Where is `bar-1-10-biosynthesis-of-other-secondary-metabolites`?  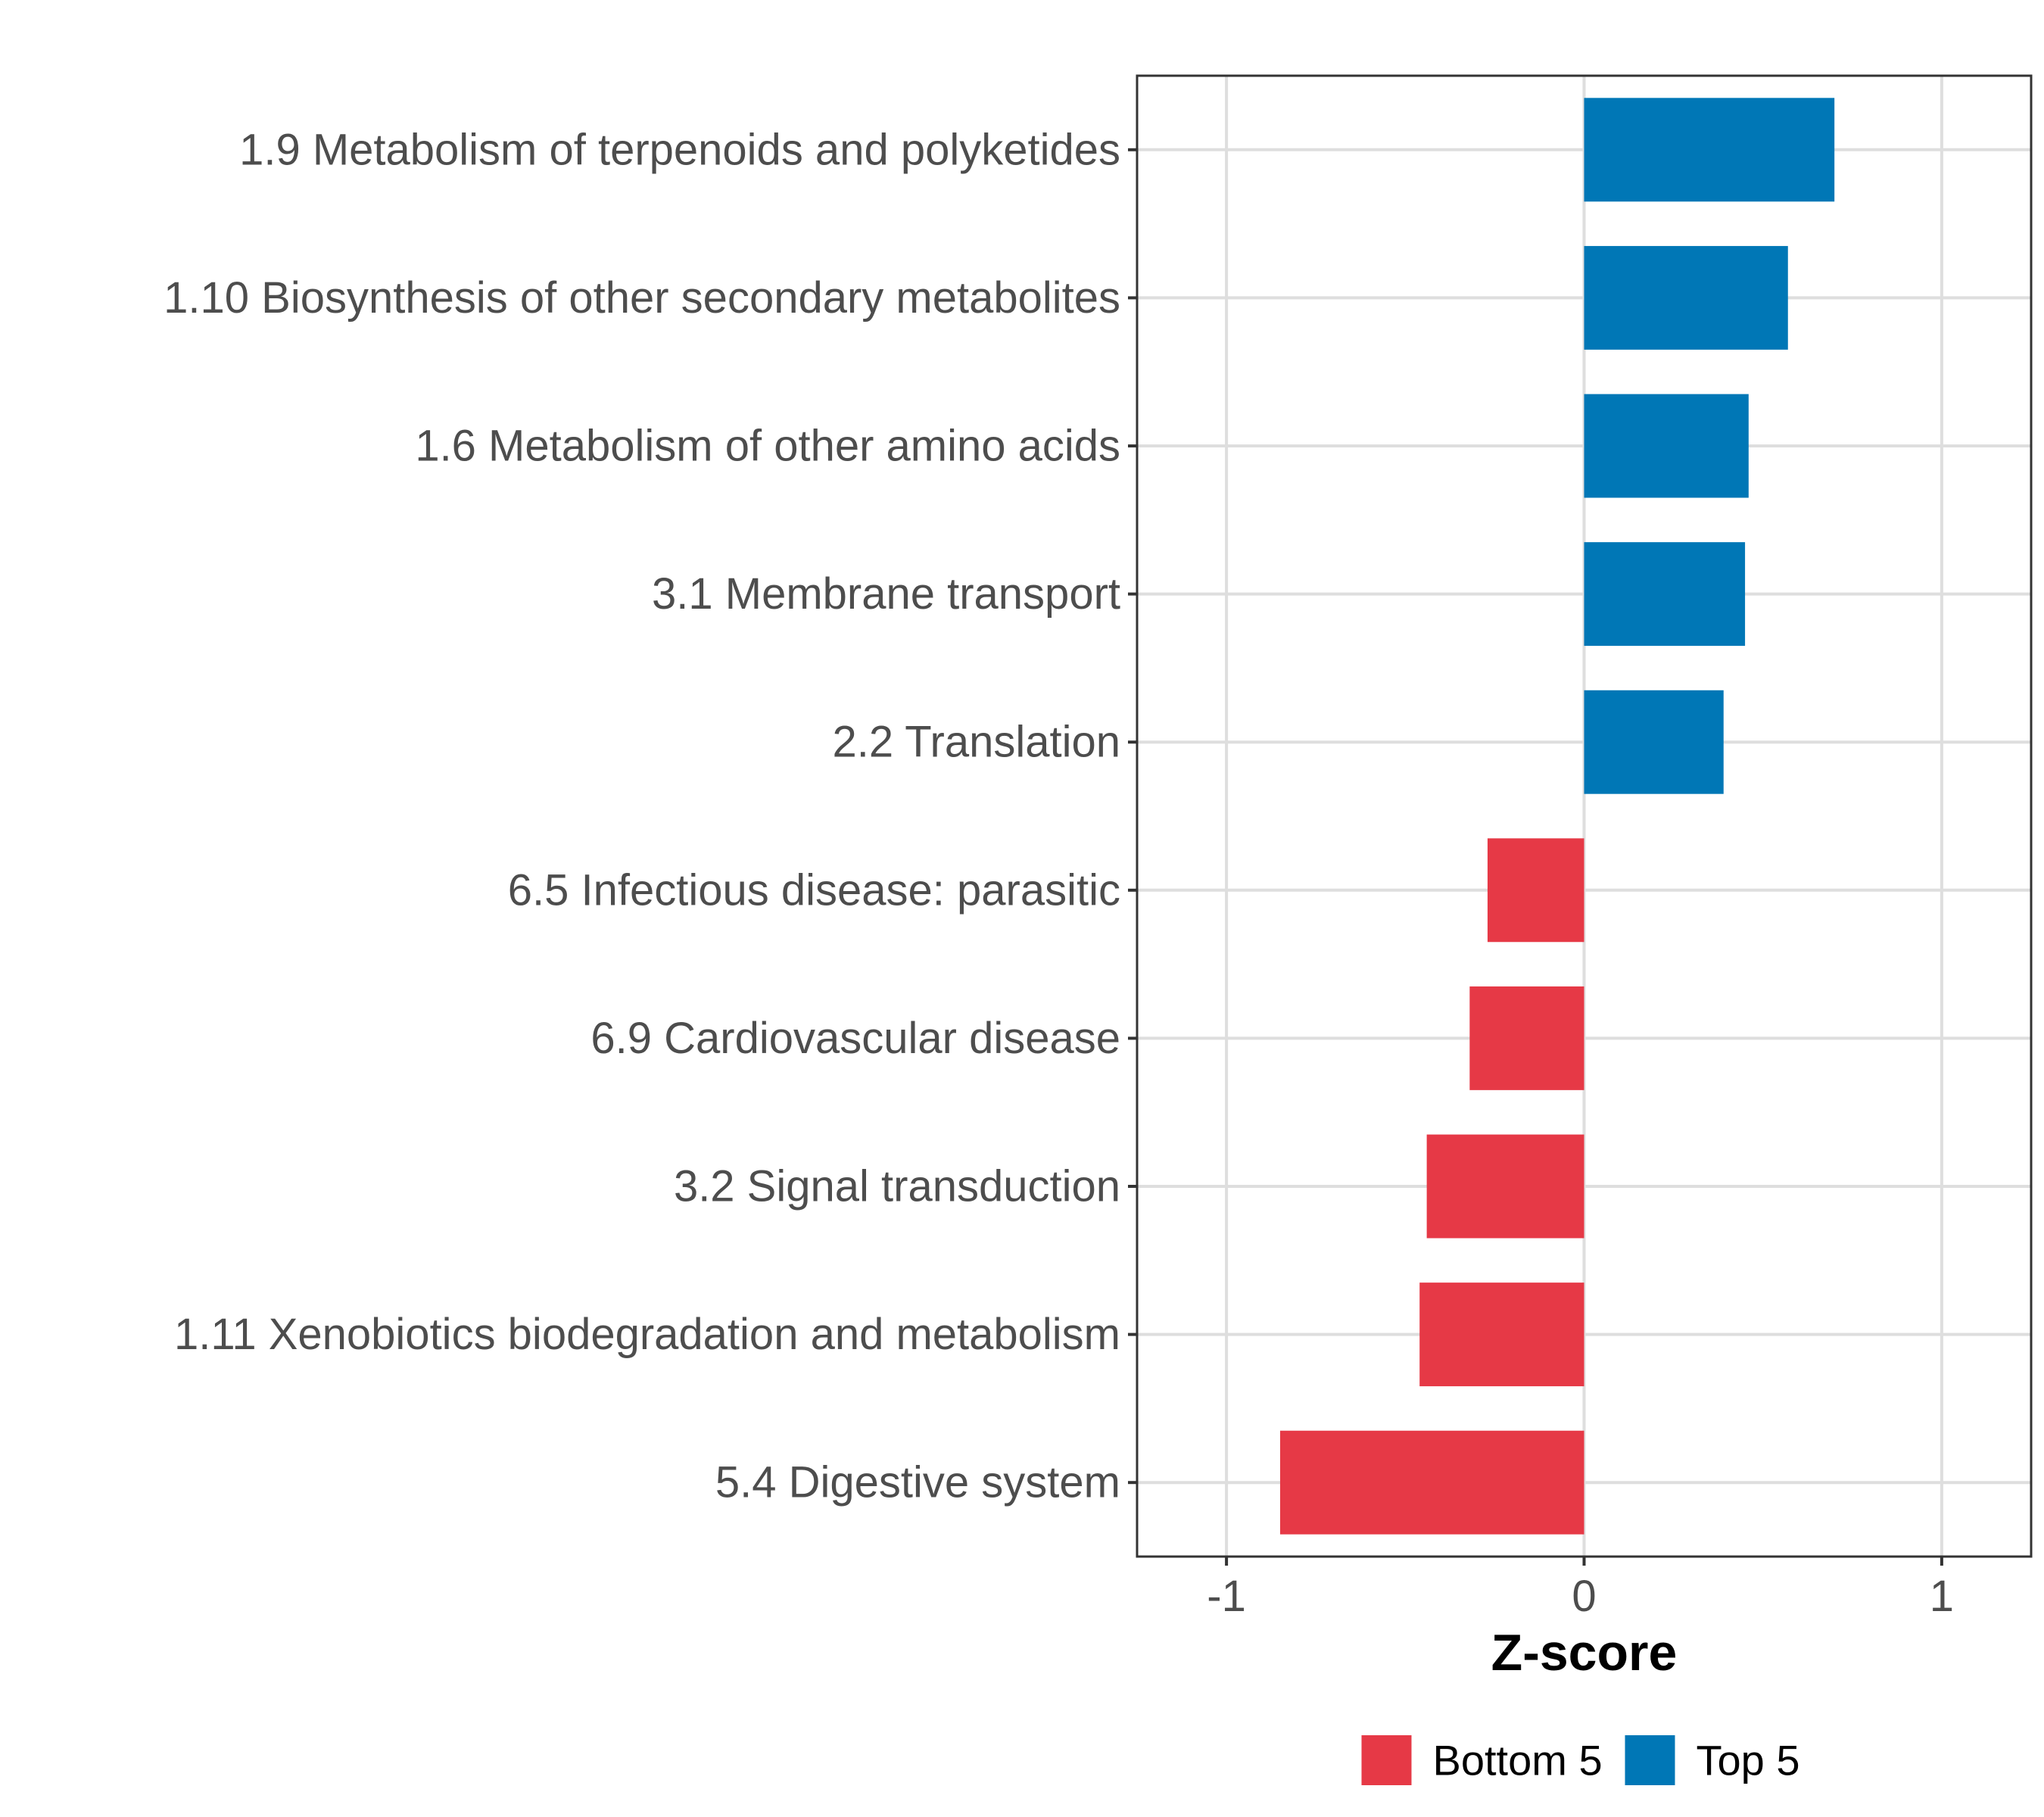
bar-1-10-biosynthesis-of-other-secondary-metabolites is located at coordinates (1686, 297).